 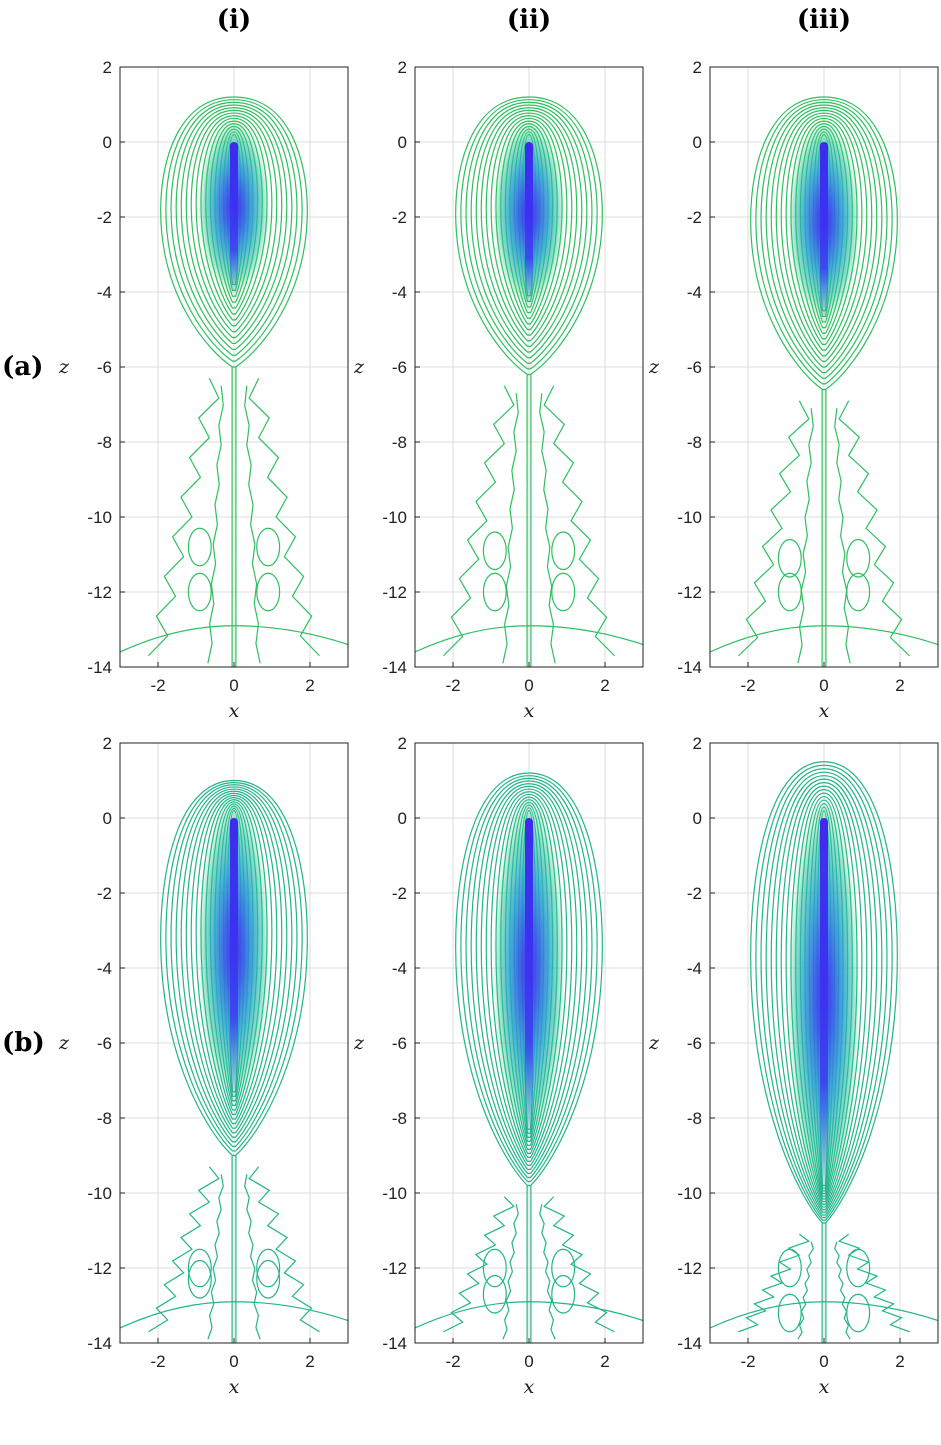 What do you see at coordinates (23, 1043) in the screenshot?
I see `row-label-2: (b)` at bounding box center [23, 1043].